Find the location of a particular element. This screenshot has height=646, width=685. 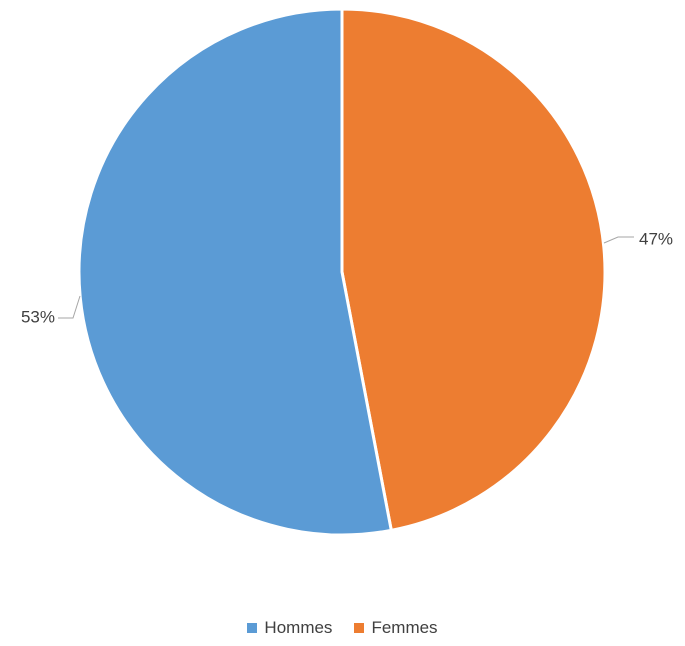

legend-label-femmes: Femmes is located at coordinates (404, 627).